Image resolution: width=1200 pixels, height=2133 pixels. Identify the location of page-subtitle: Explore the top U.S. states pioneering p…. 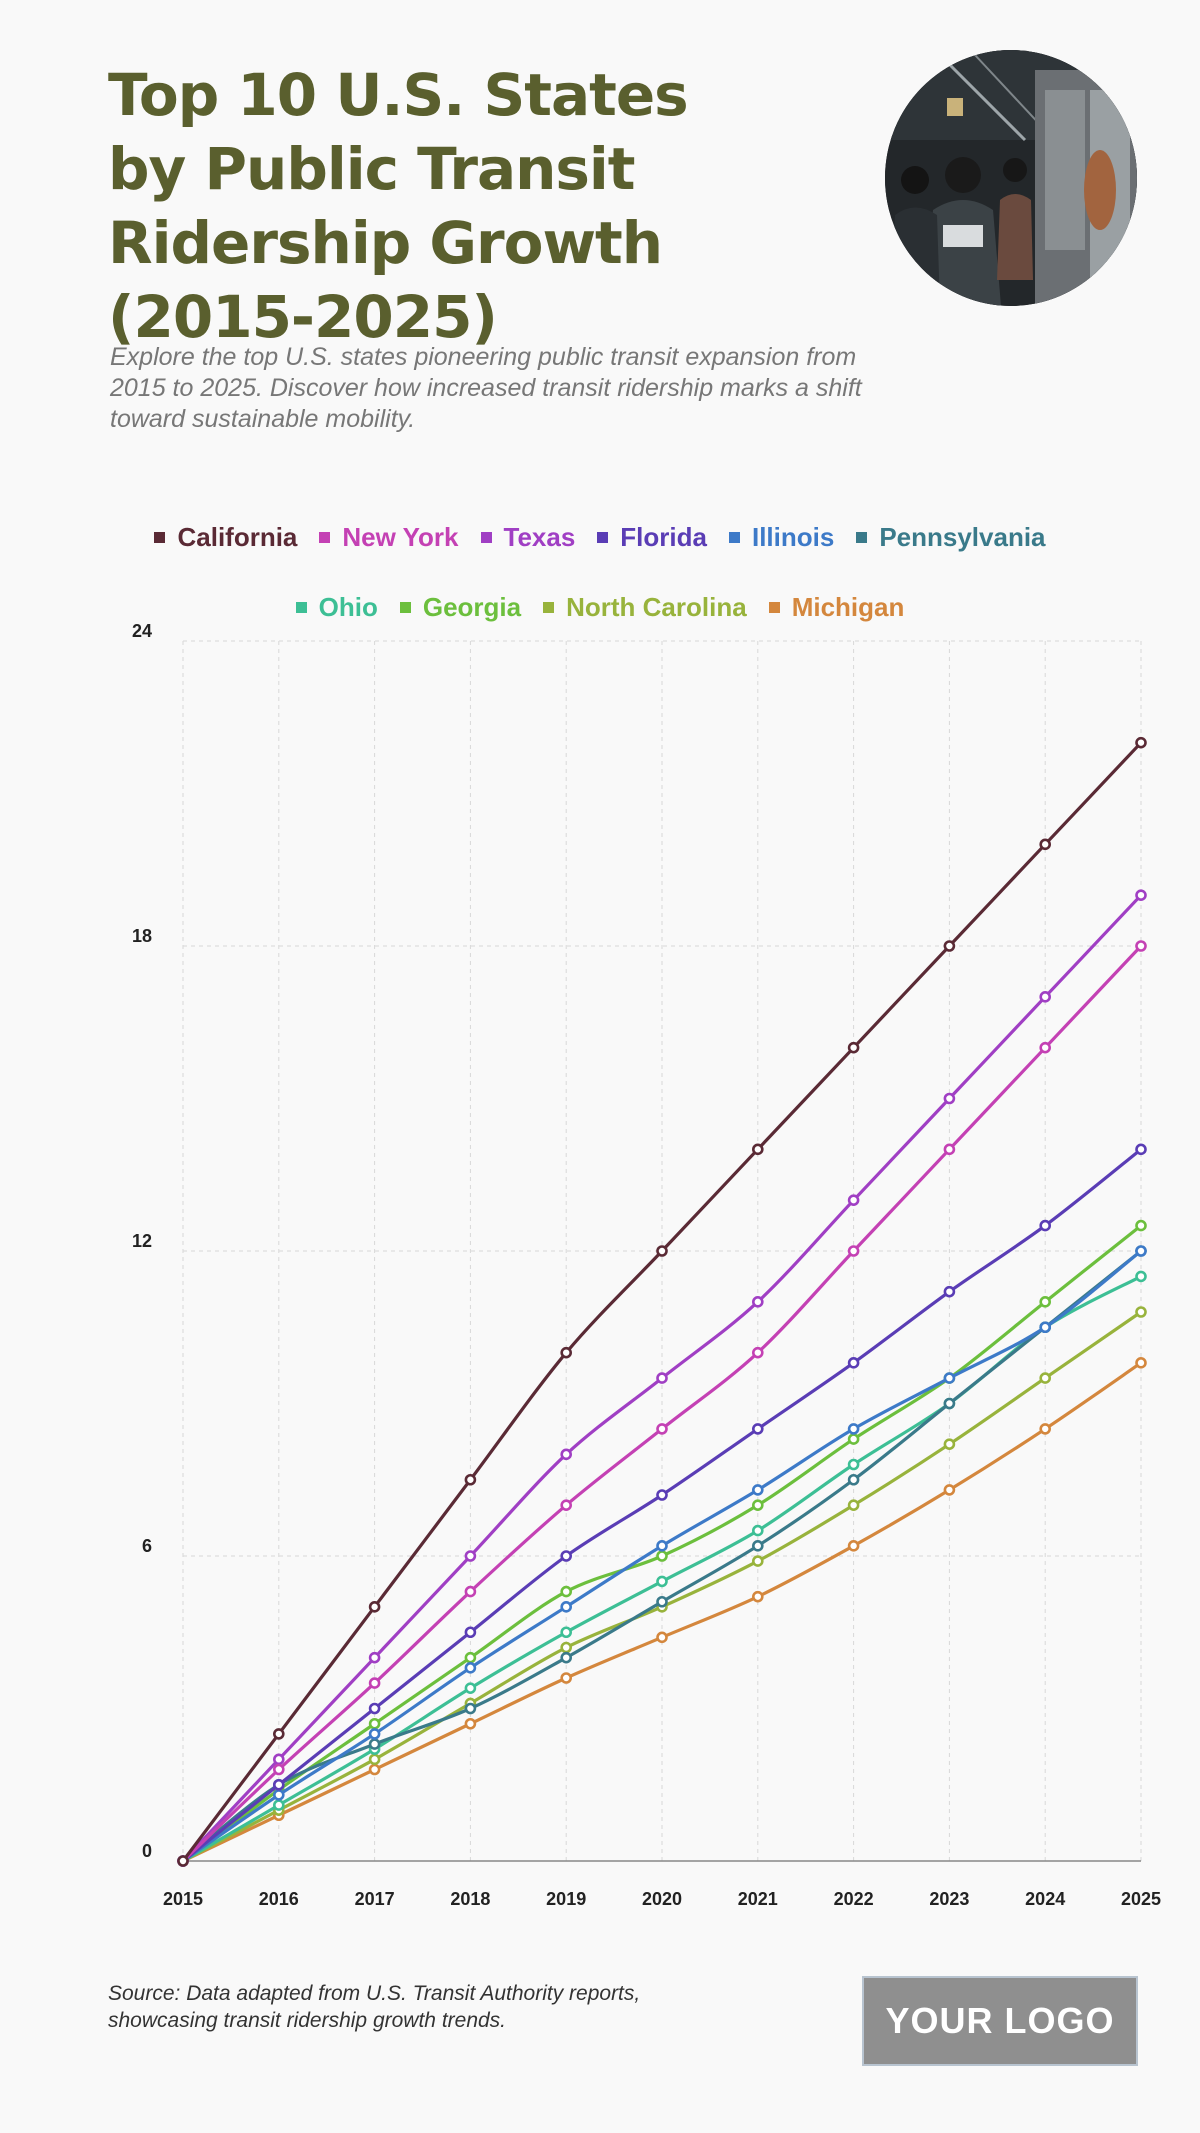
(486, 388).